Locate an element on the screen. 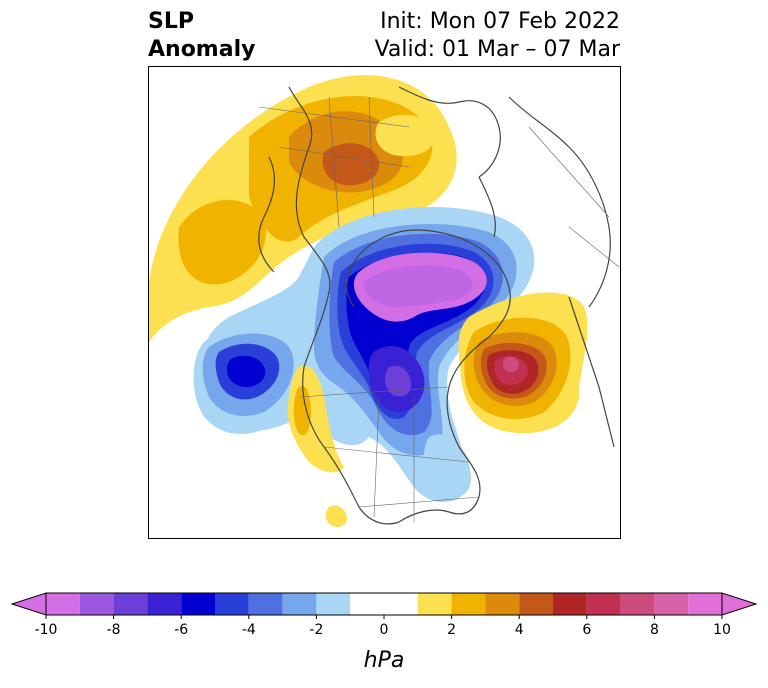 This screenshot has height=688, width=768. colorbar-tick-label: 0 is located at coordinates (384, 630).